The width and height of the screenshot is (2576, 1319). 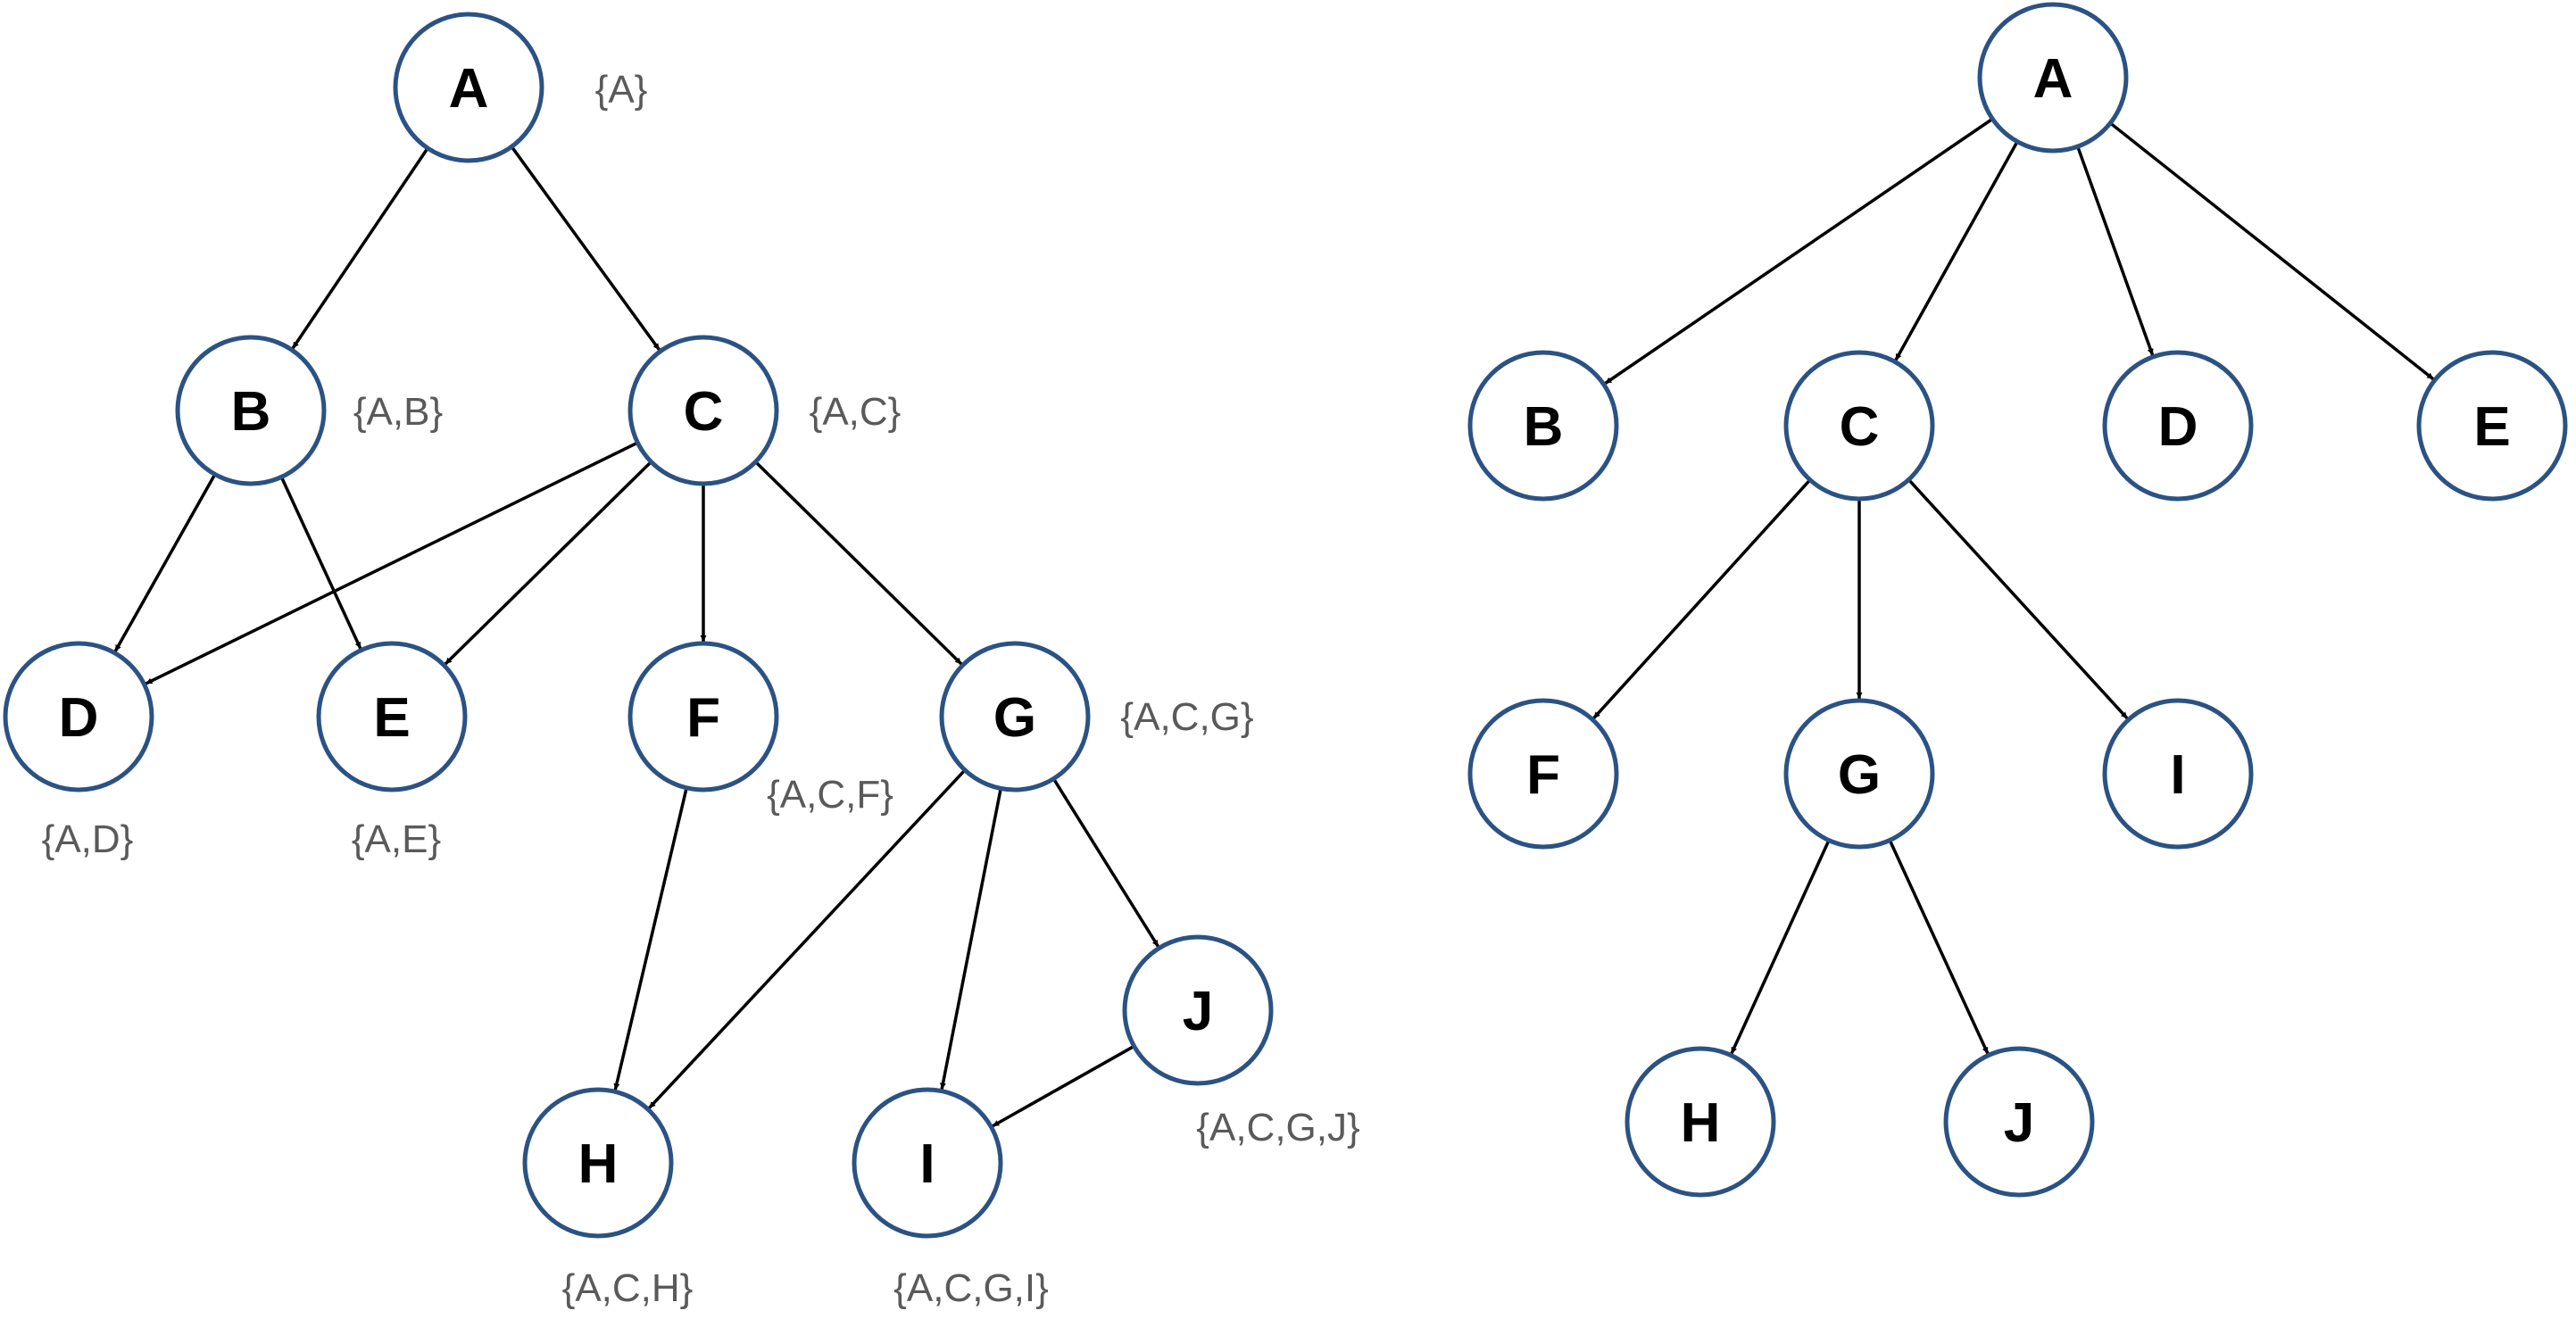 I want to click on right-edge-a-b, so click(x=1799, y=252).